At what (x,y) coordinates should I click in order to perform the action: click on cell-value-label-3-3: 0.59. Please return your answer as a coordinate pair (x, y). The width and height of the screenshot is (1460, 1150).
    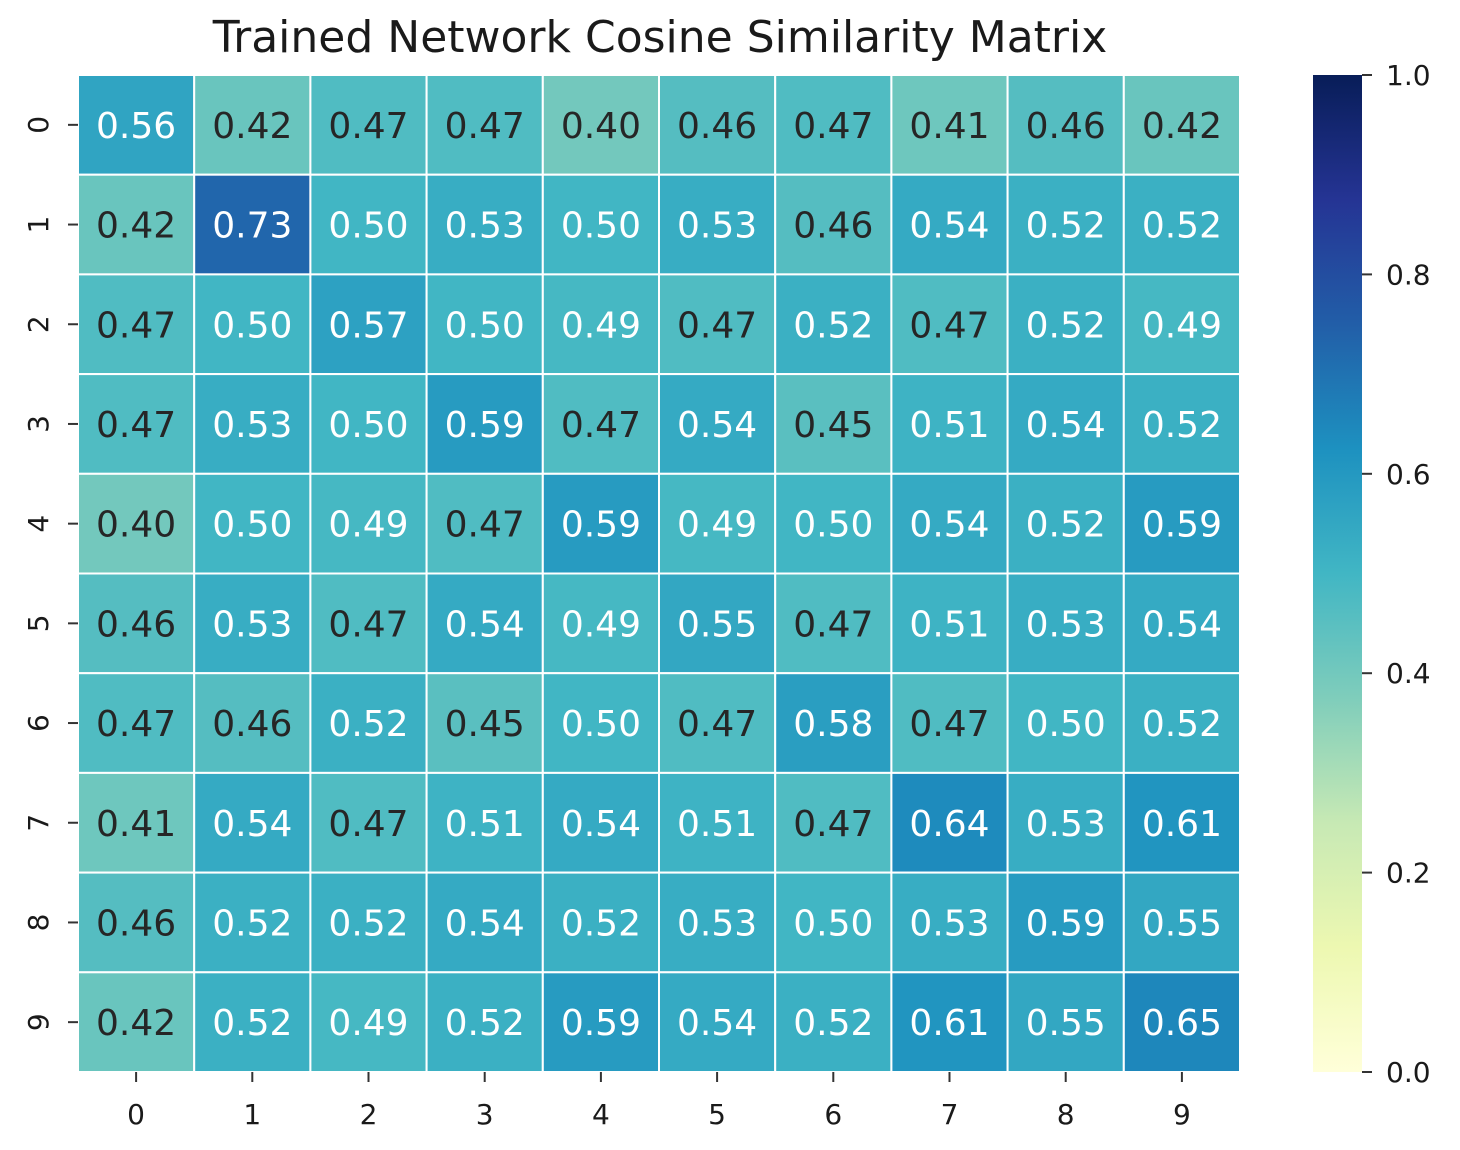
    Looking at the image, I should click on (485, 425).